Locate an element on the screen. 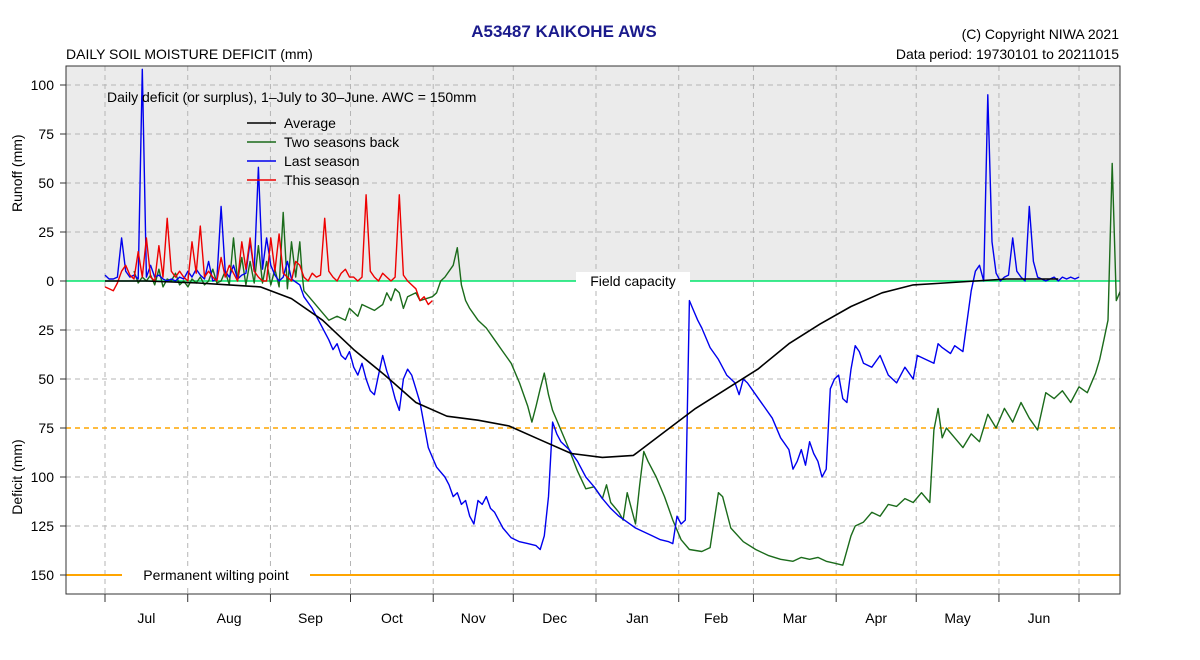 The image size is (1200, 660). wilting-point-label: Permanent wilting point is located at coordinates (216, 575).